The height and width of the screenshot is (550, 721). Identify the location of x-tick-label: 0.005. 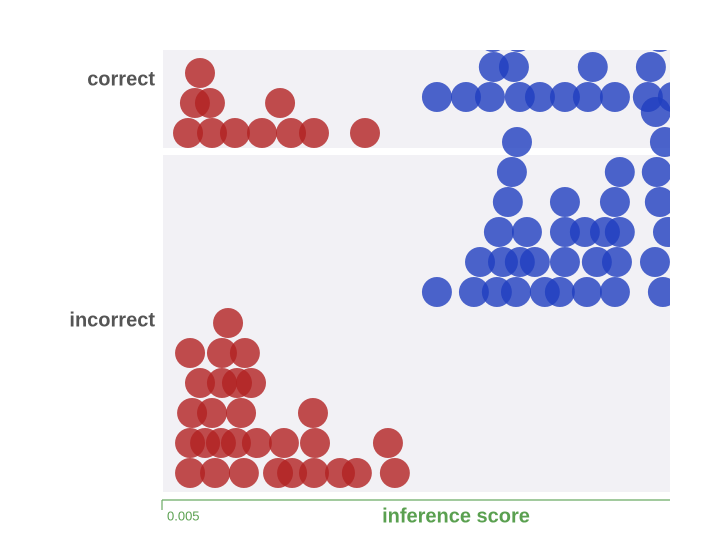
(183, 515).